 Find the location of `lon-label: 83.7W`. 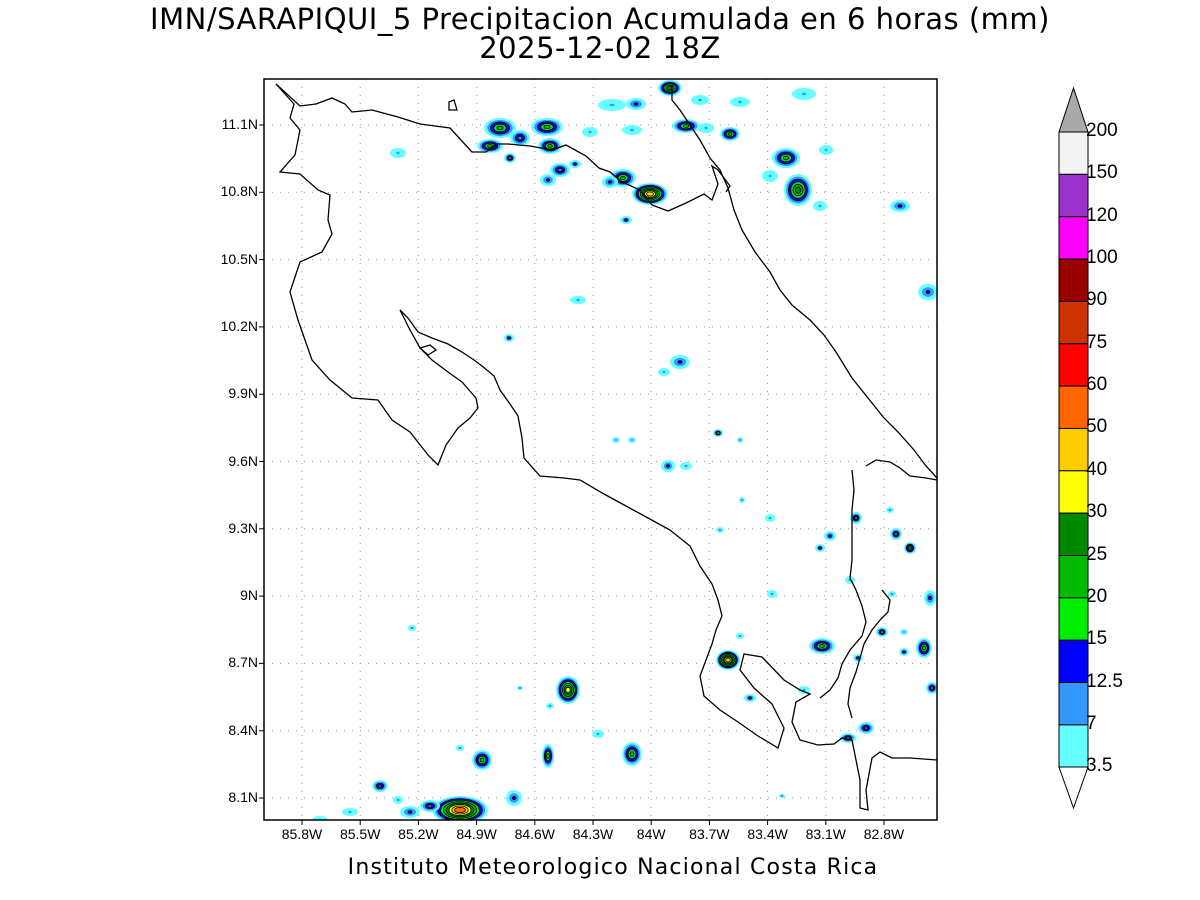

lon-label: 83.7W is located at coordinates (709, 834).